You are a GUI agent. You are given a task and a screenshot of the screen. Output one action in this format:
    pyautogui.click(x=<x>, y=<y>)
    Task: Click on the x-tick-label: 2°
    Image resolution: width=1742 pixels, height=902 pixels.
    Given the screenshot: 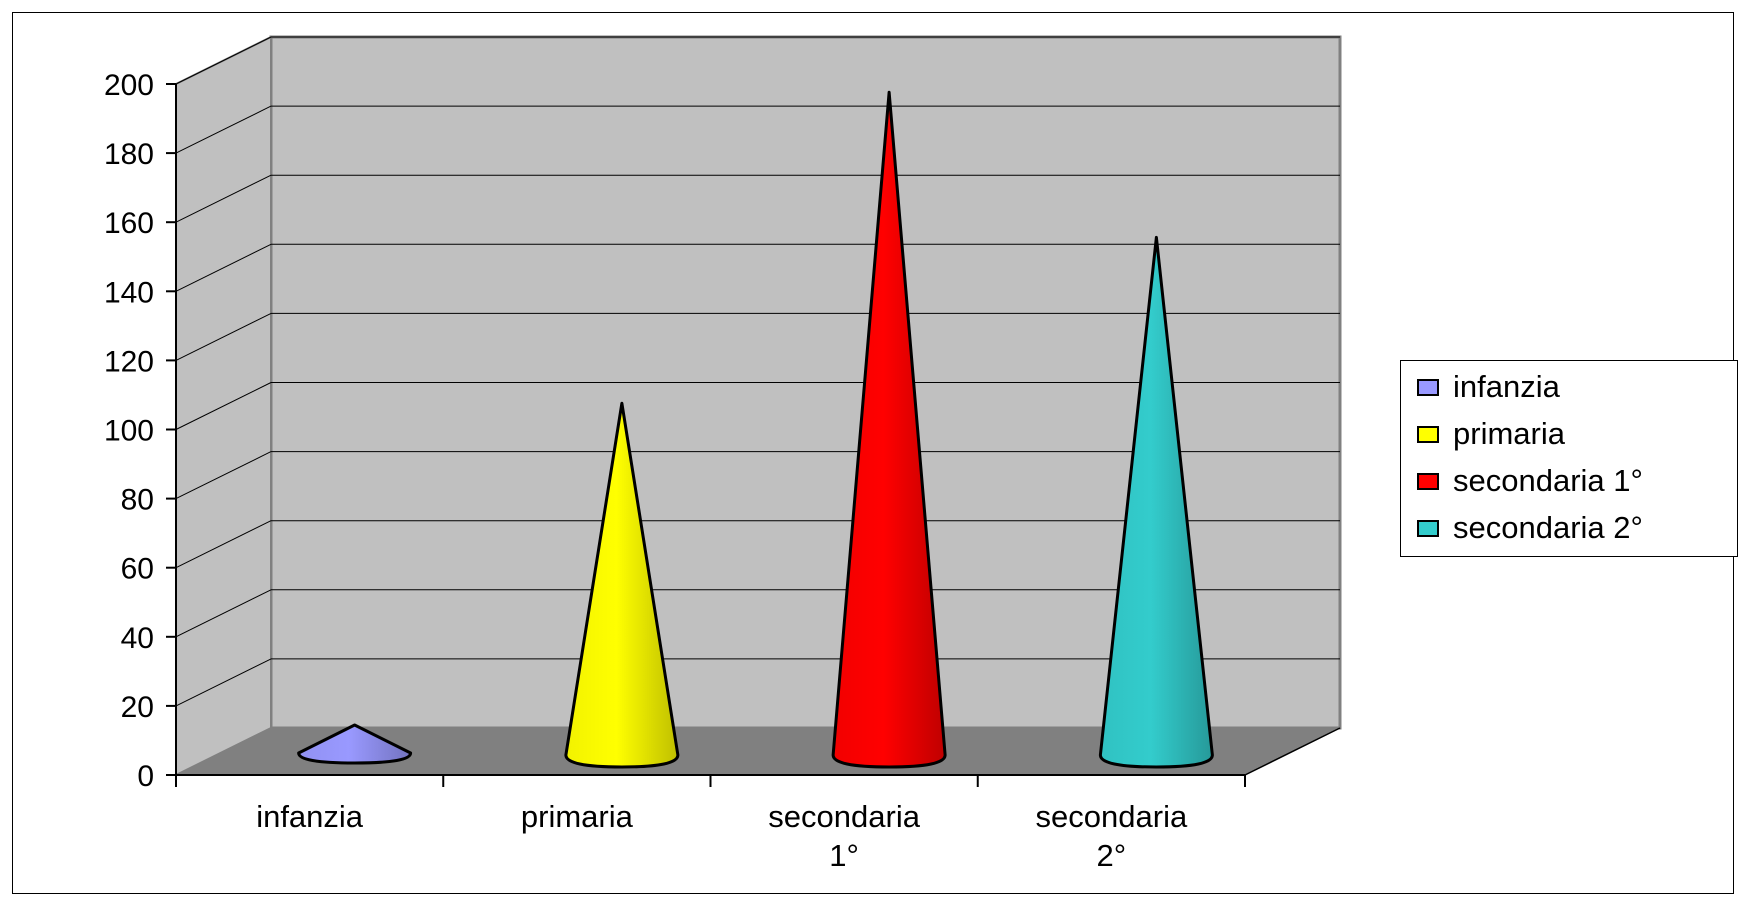 What is the action you would take?
    pyautogui.click(x=1112, y=855)
    